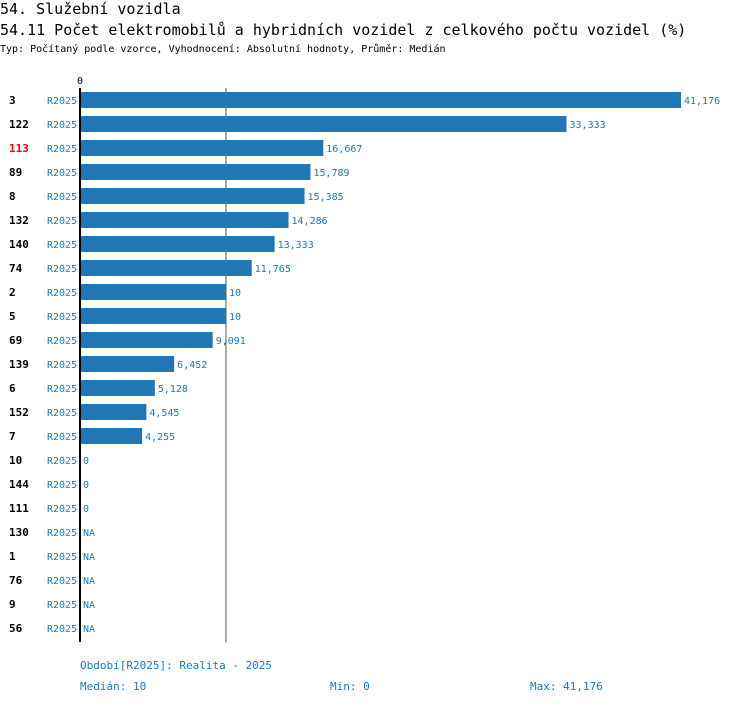  What do you see at coordinates (12, 100) in the screenshot?
I see `row-id-label: 3` at bounding box center [12, 100].